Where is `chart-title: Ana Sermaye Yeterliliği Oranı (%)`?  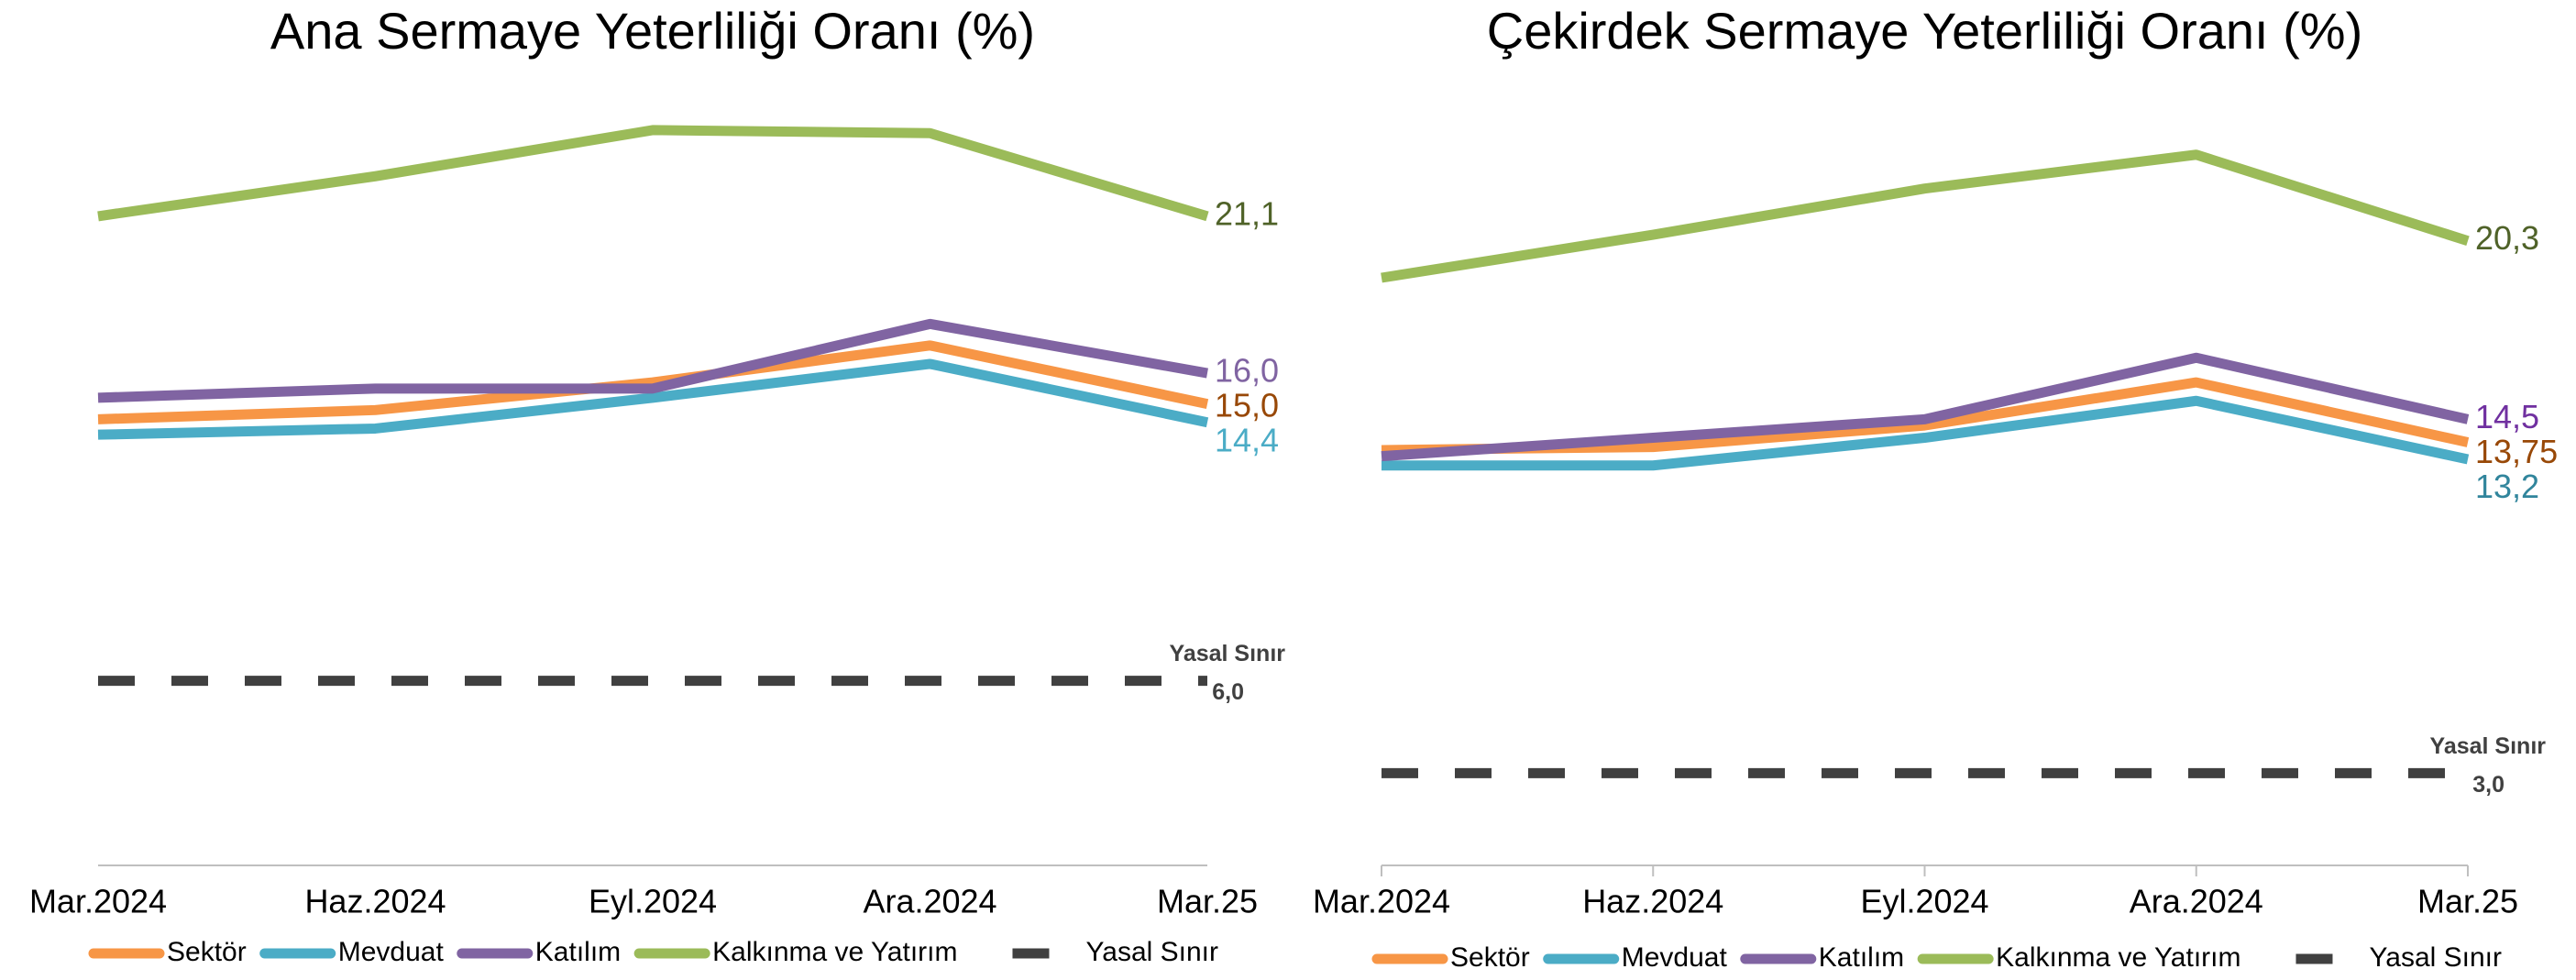 chart-title: Ana Sermaye Yeterliliği Oranı (%) is located at coordinates (652, 31).